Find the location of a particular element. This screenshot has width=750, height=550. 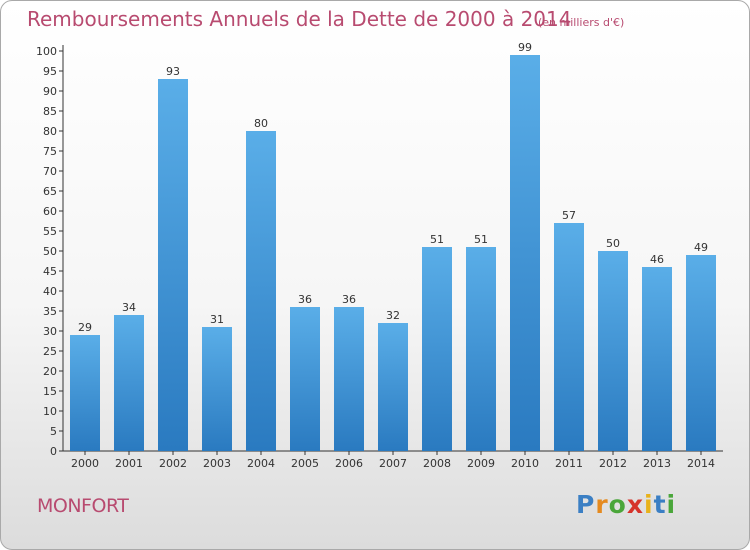

y-tick-label: 5 is located at coordinates (53, 431).